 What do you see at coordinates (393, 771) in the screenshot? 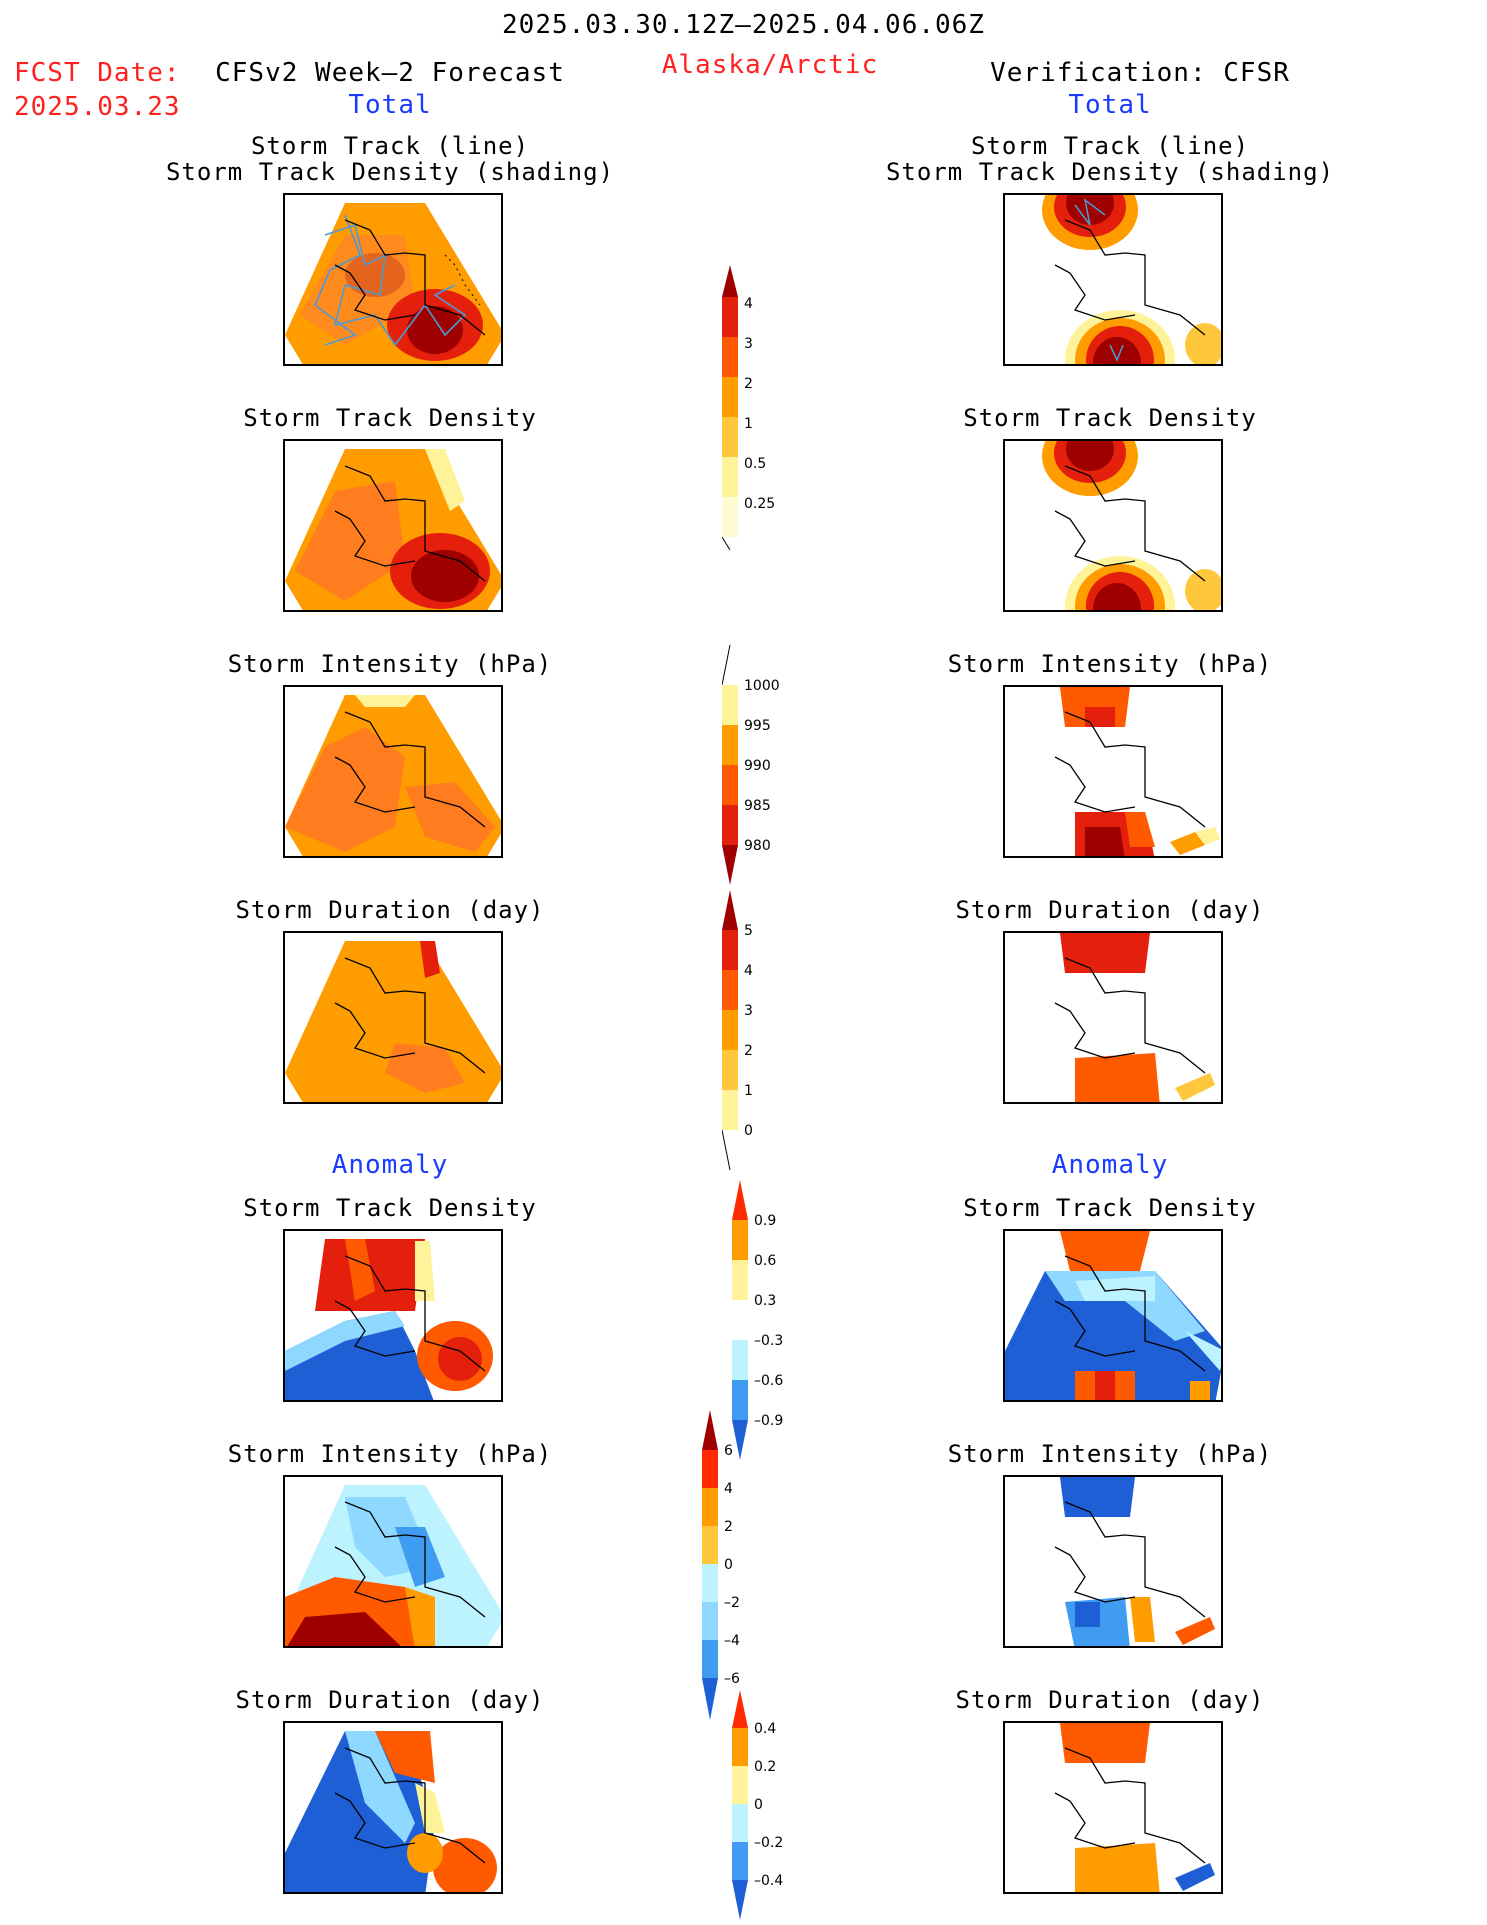
I see `map-fcst-intensity` at bounding box center [393, 771].